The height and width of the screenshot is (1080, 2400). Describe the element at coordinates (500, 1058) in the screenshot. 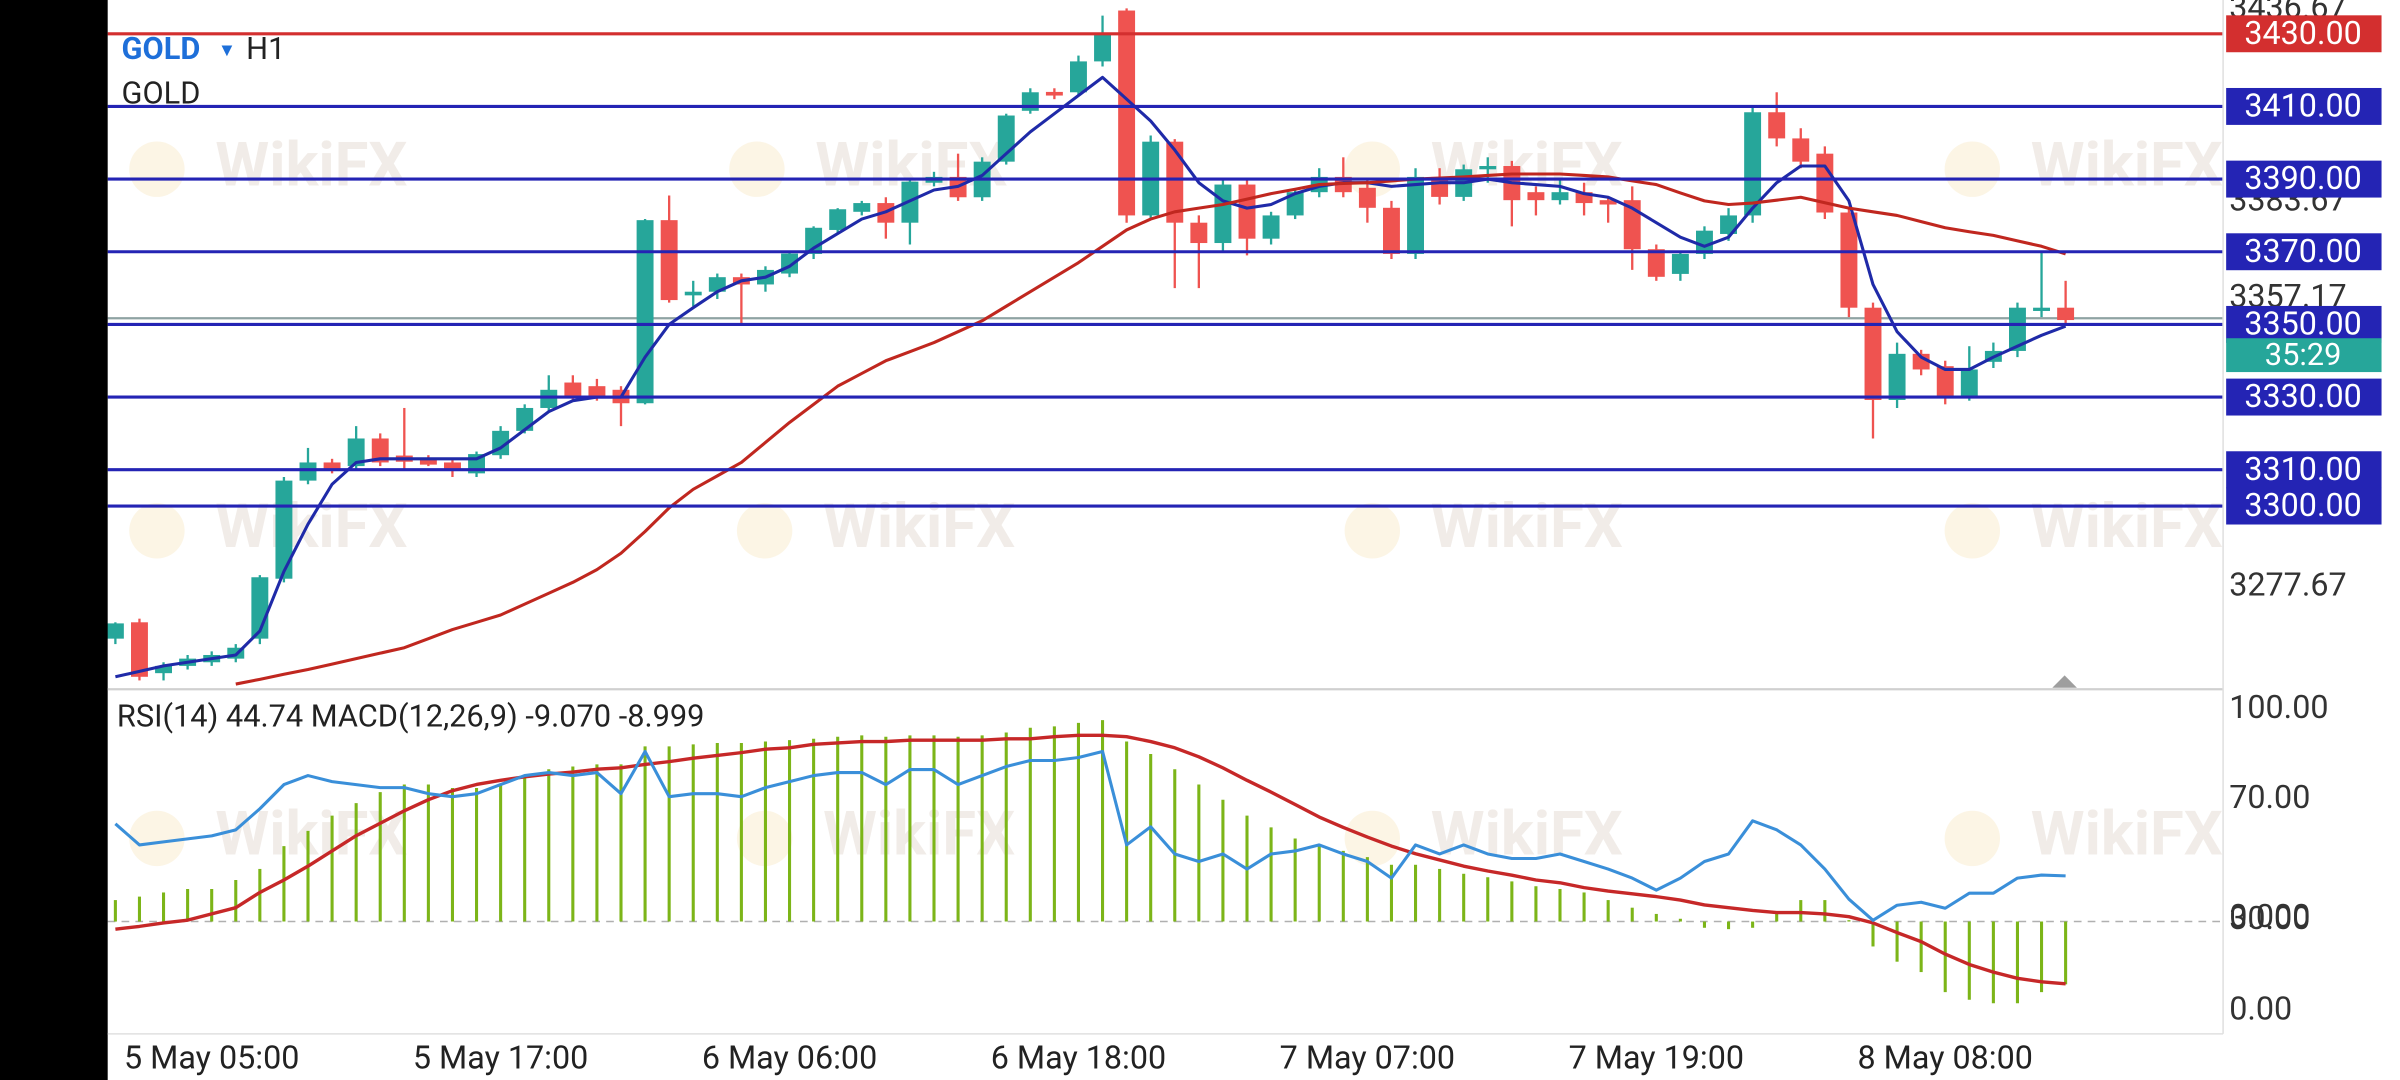

I see `x-tick-label: 5 May 17:00` at that location.